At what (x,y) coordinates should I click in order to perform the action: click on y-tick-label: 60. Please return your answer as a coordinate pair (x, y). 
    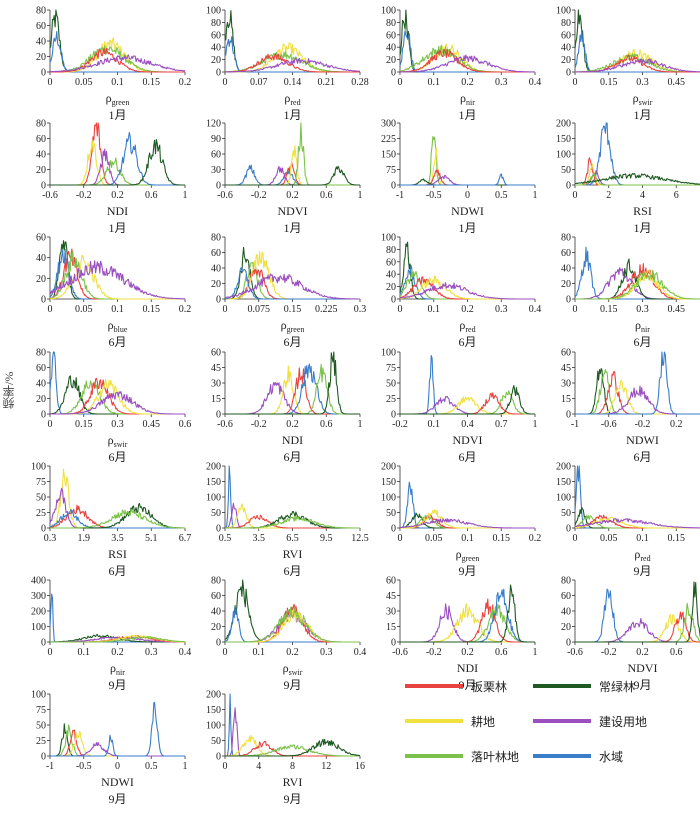
    Looking at the image, I should click on (41, 26).